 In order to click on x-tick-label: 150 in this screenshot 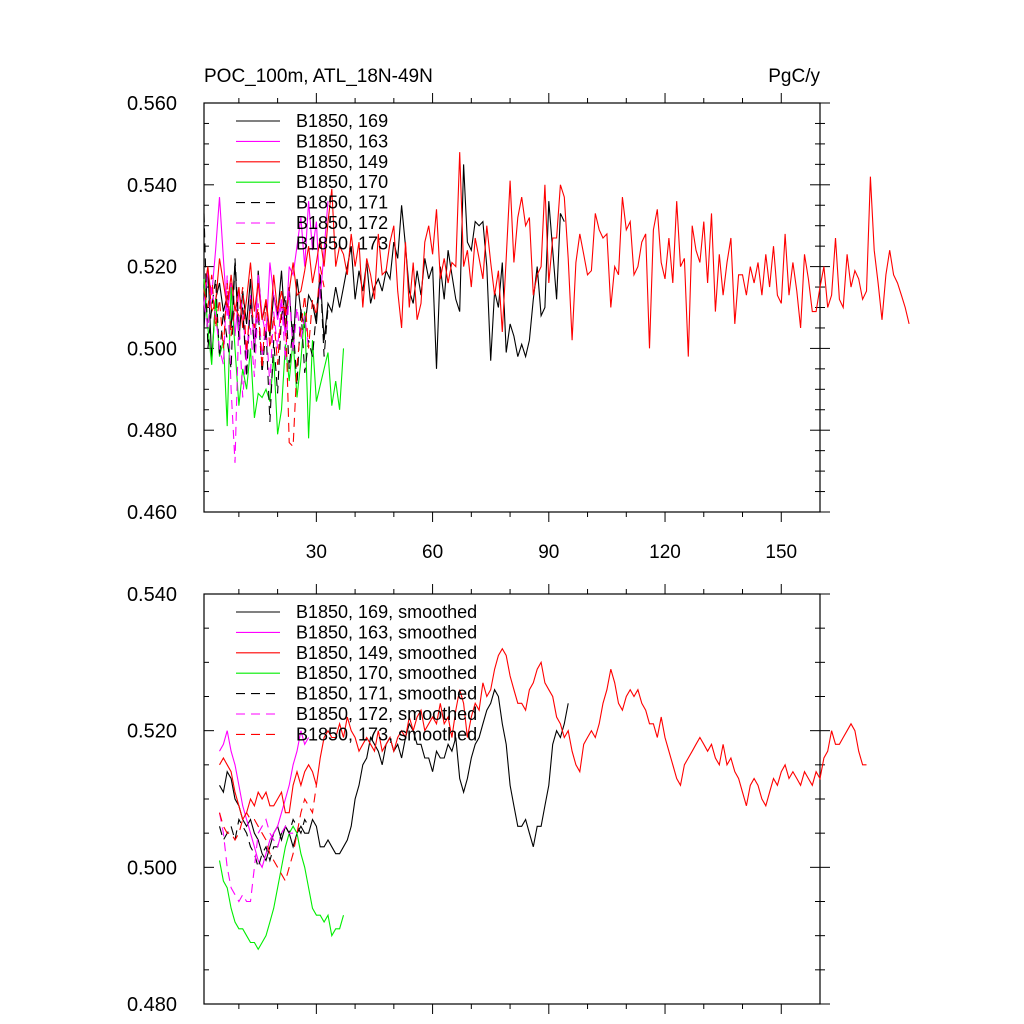, I will do `click(781, 552)`.